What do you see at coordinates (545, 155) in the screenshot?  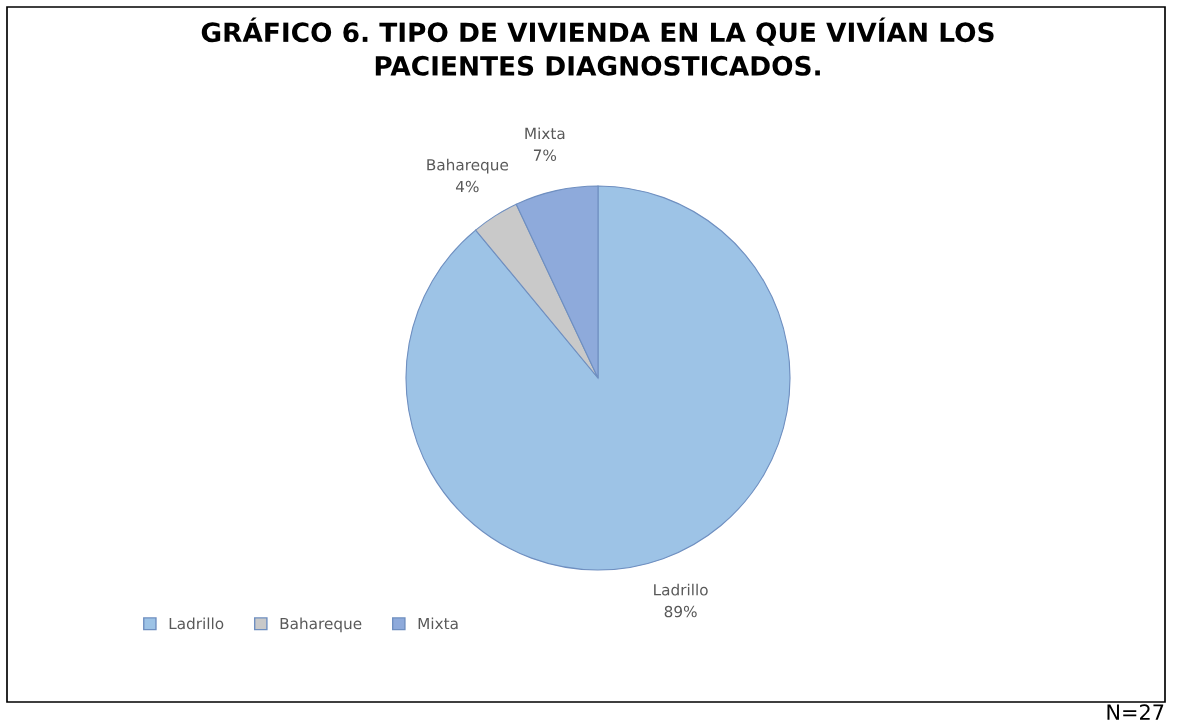 I see `data-label: 7%` at bounding box center [545, 155].